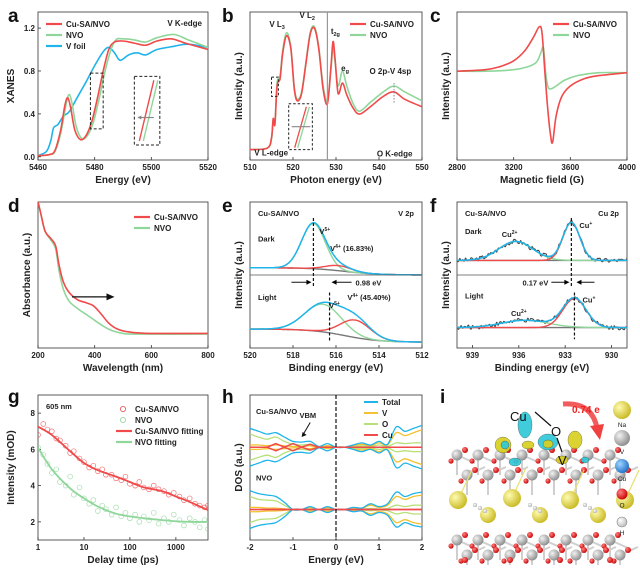 This screenshot has width=640, height=570. I want to click on atom-label-v: V, so click(562, 460).